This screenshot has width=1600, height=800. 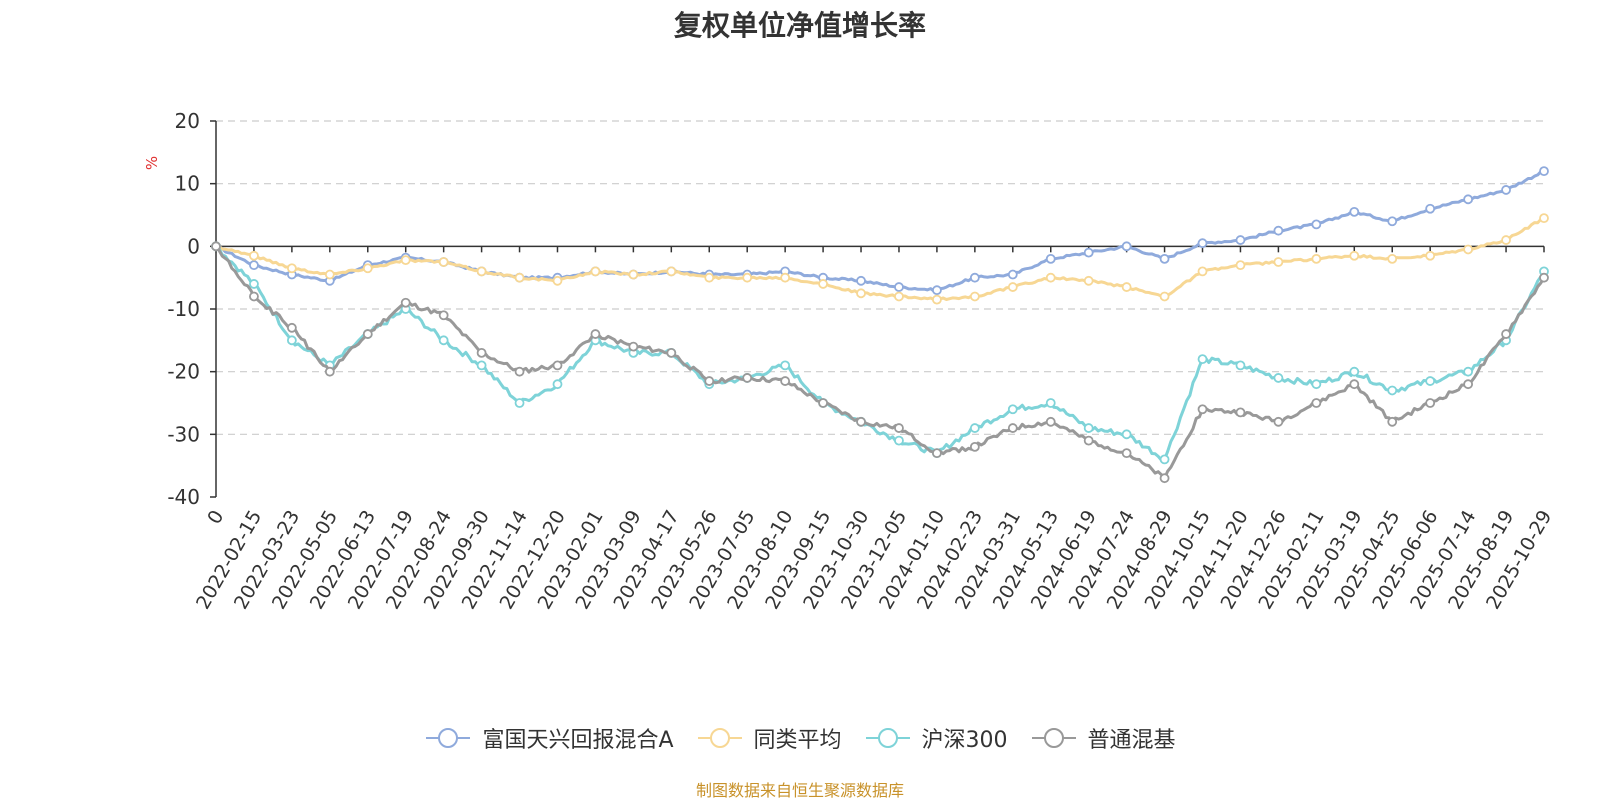 What do you see at coordinates (549, 738) in the screenshot?
I see `legend-item: 富国天兴回报混合A` at bounding box center [549, 738].